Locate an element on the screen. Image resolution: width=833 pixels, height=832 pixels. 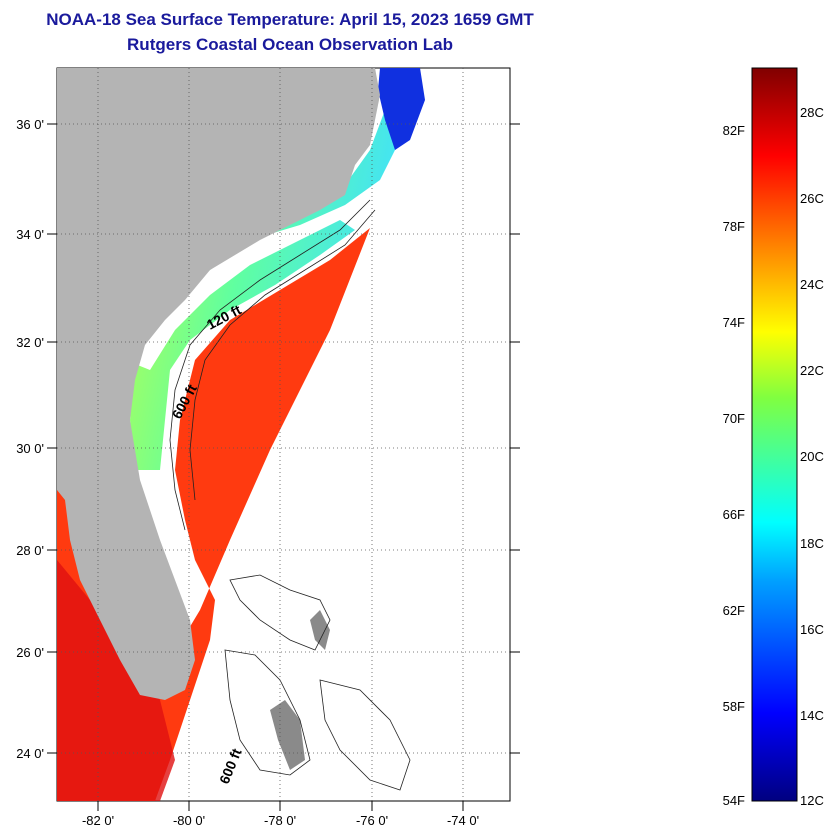
lon-label: -76 0' is located at coordinates (372, 820).